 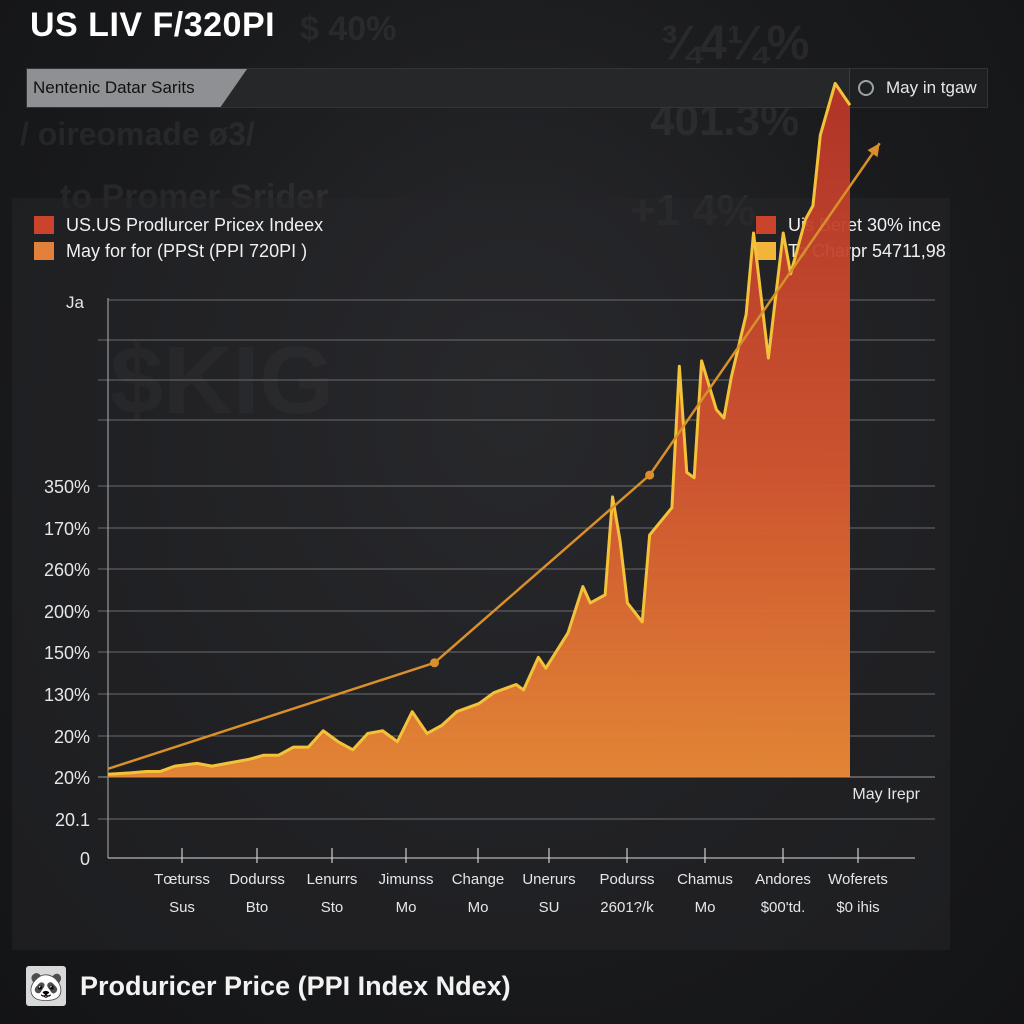 I want to click on y-axis-top-label: Ja, so click(x=75, y=302).